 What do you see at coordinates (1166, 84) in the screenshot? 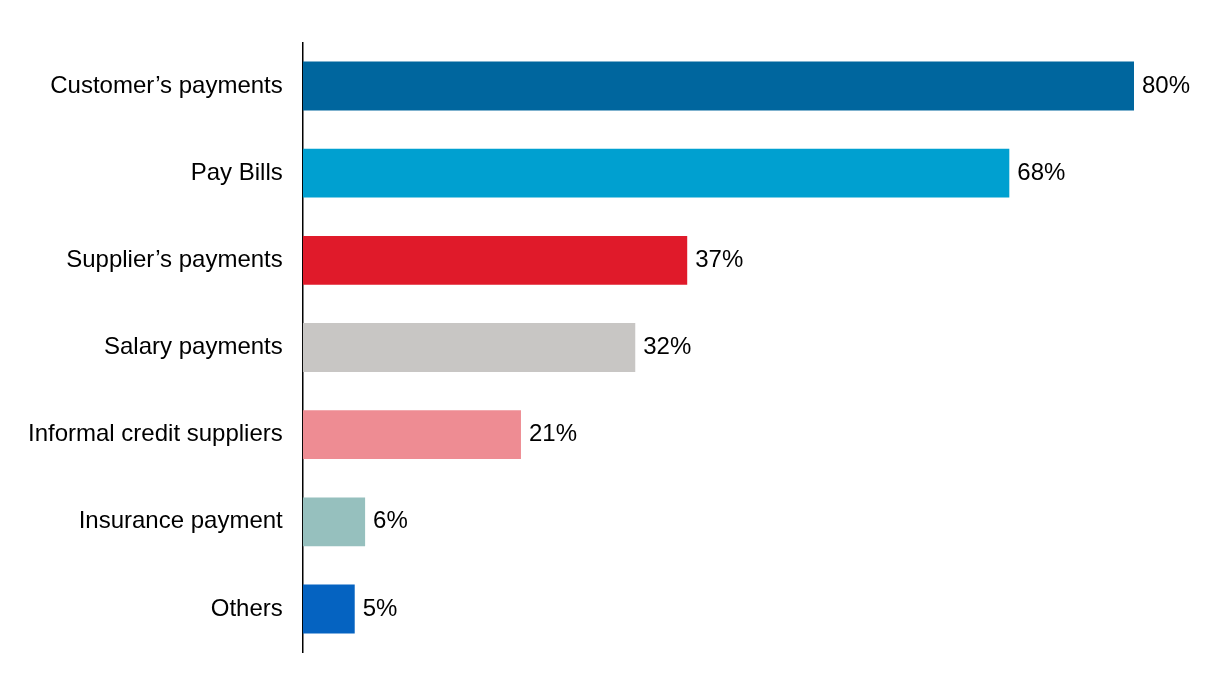
I see `data-label: 80%` at bounding box center [1166, 84].